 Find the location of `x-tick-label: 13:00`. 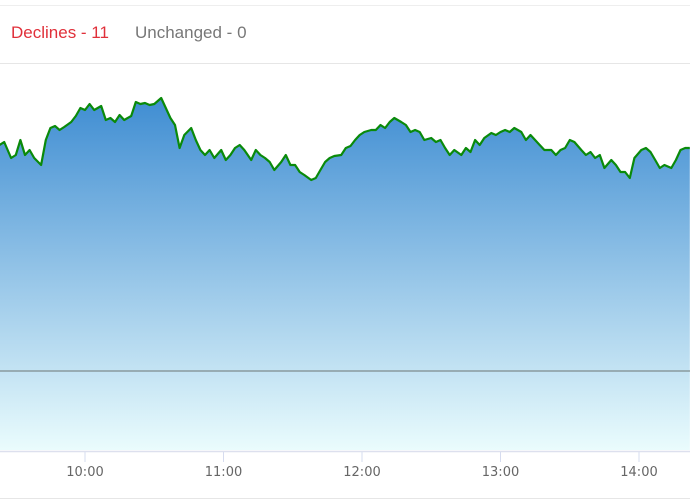

x-tick-label: 13:00 is located at coordinates (500, 472).